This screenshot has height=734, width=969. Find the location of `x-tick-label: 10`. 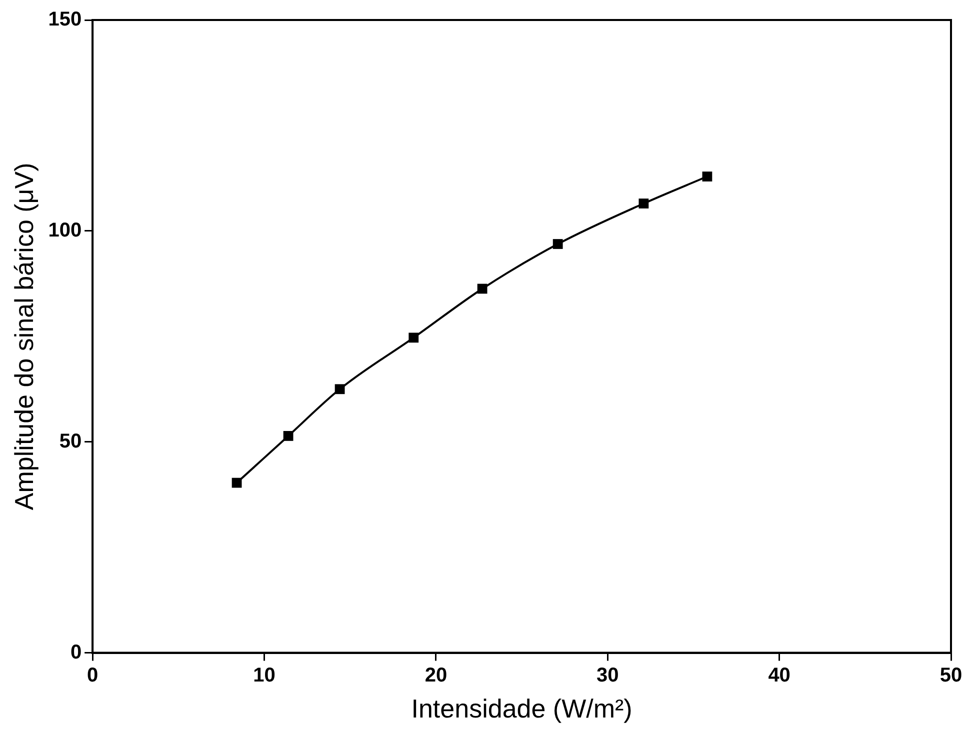

x-tick-label: 10 is located at coordinates (264, 675).